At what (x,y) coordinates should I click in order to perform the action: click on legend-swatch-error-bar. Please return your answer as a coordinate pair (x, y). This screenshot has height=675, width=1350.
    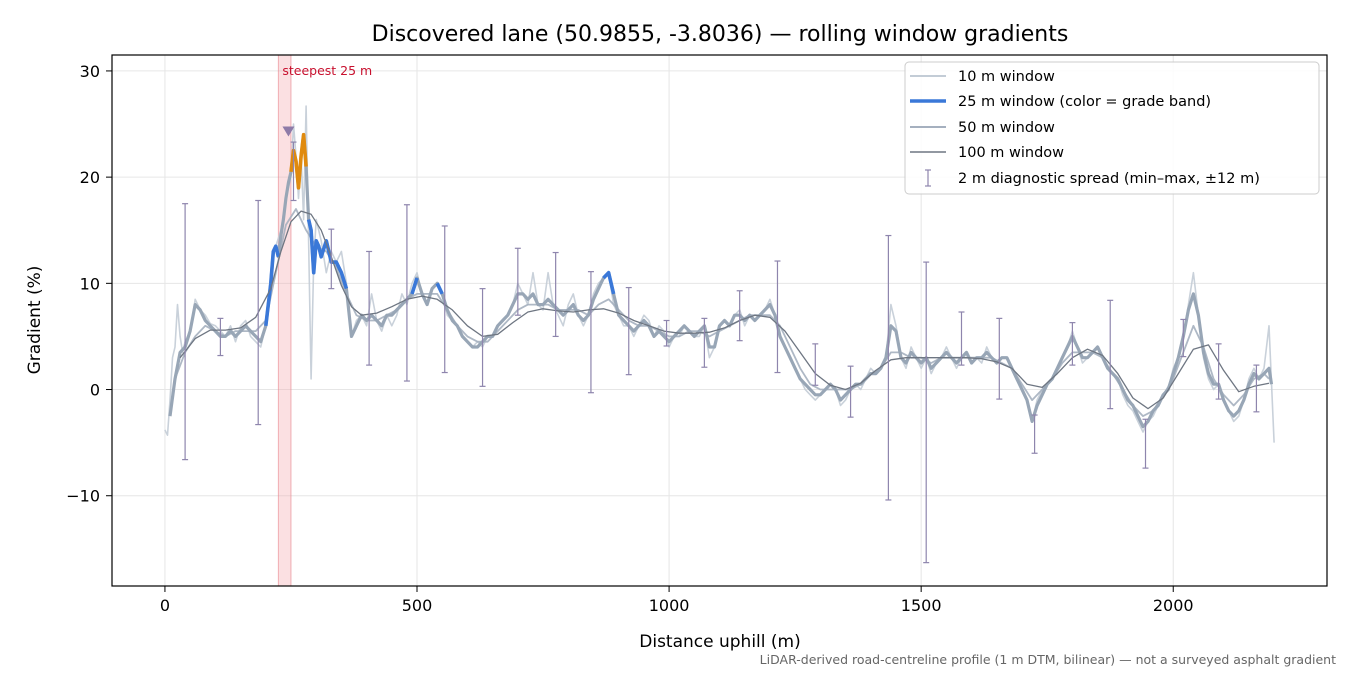
    Looking at the image, I should click on (928, 178).